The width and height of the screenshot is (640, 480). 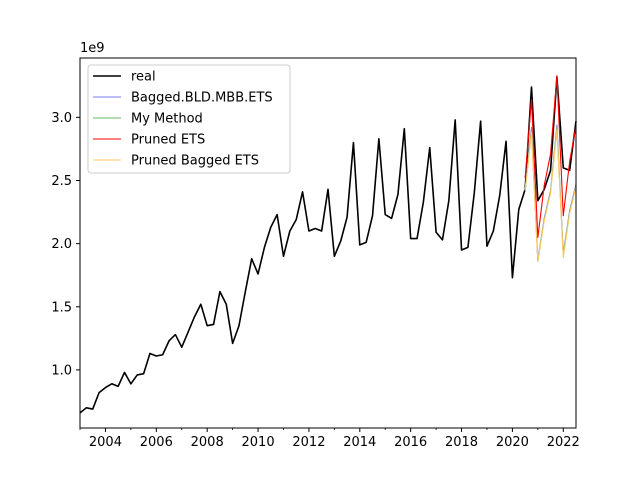 I want to click on y-tick-label: 2.0, so click(x=61, y=244).